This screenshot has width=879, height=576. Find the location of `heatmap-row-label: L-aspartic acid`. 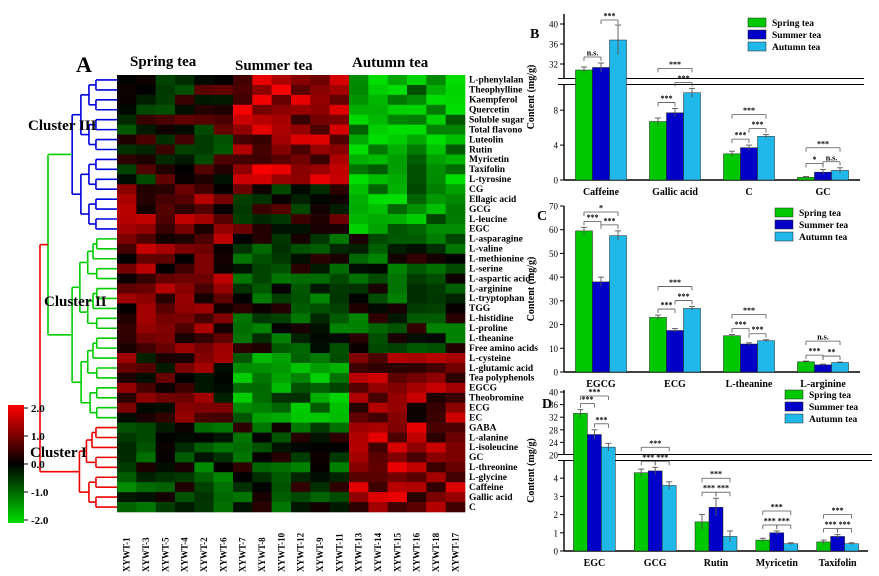

heatmap-row-label: L-aspartic acid is located at coordinates (500, 279).